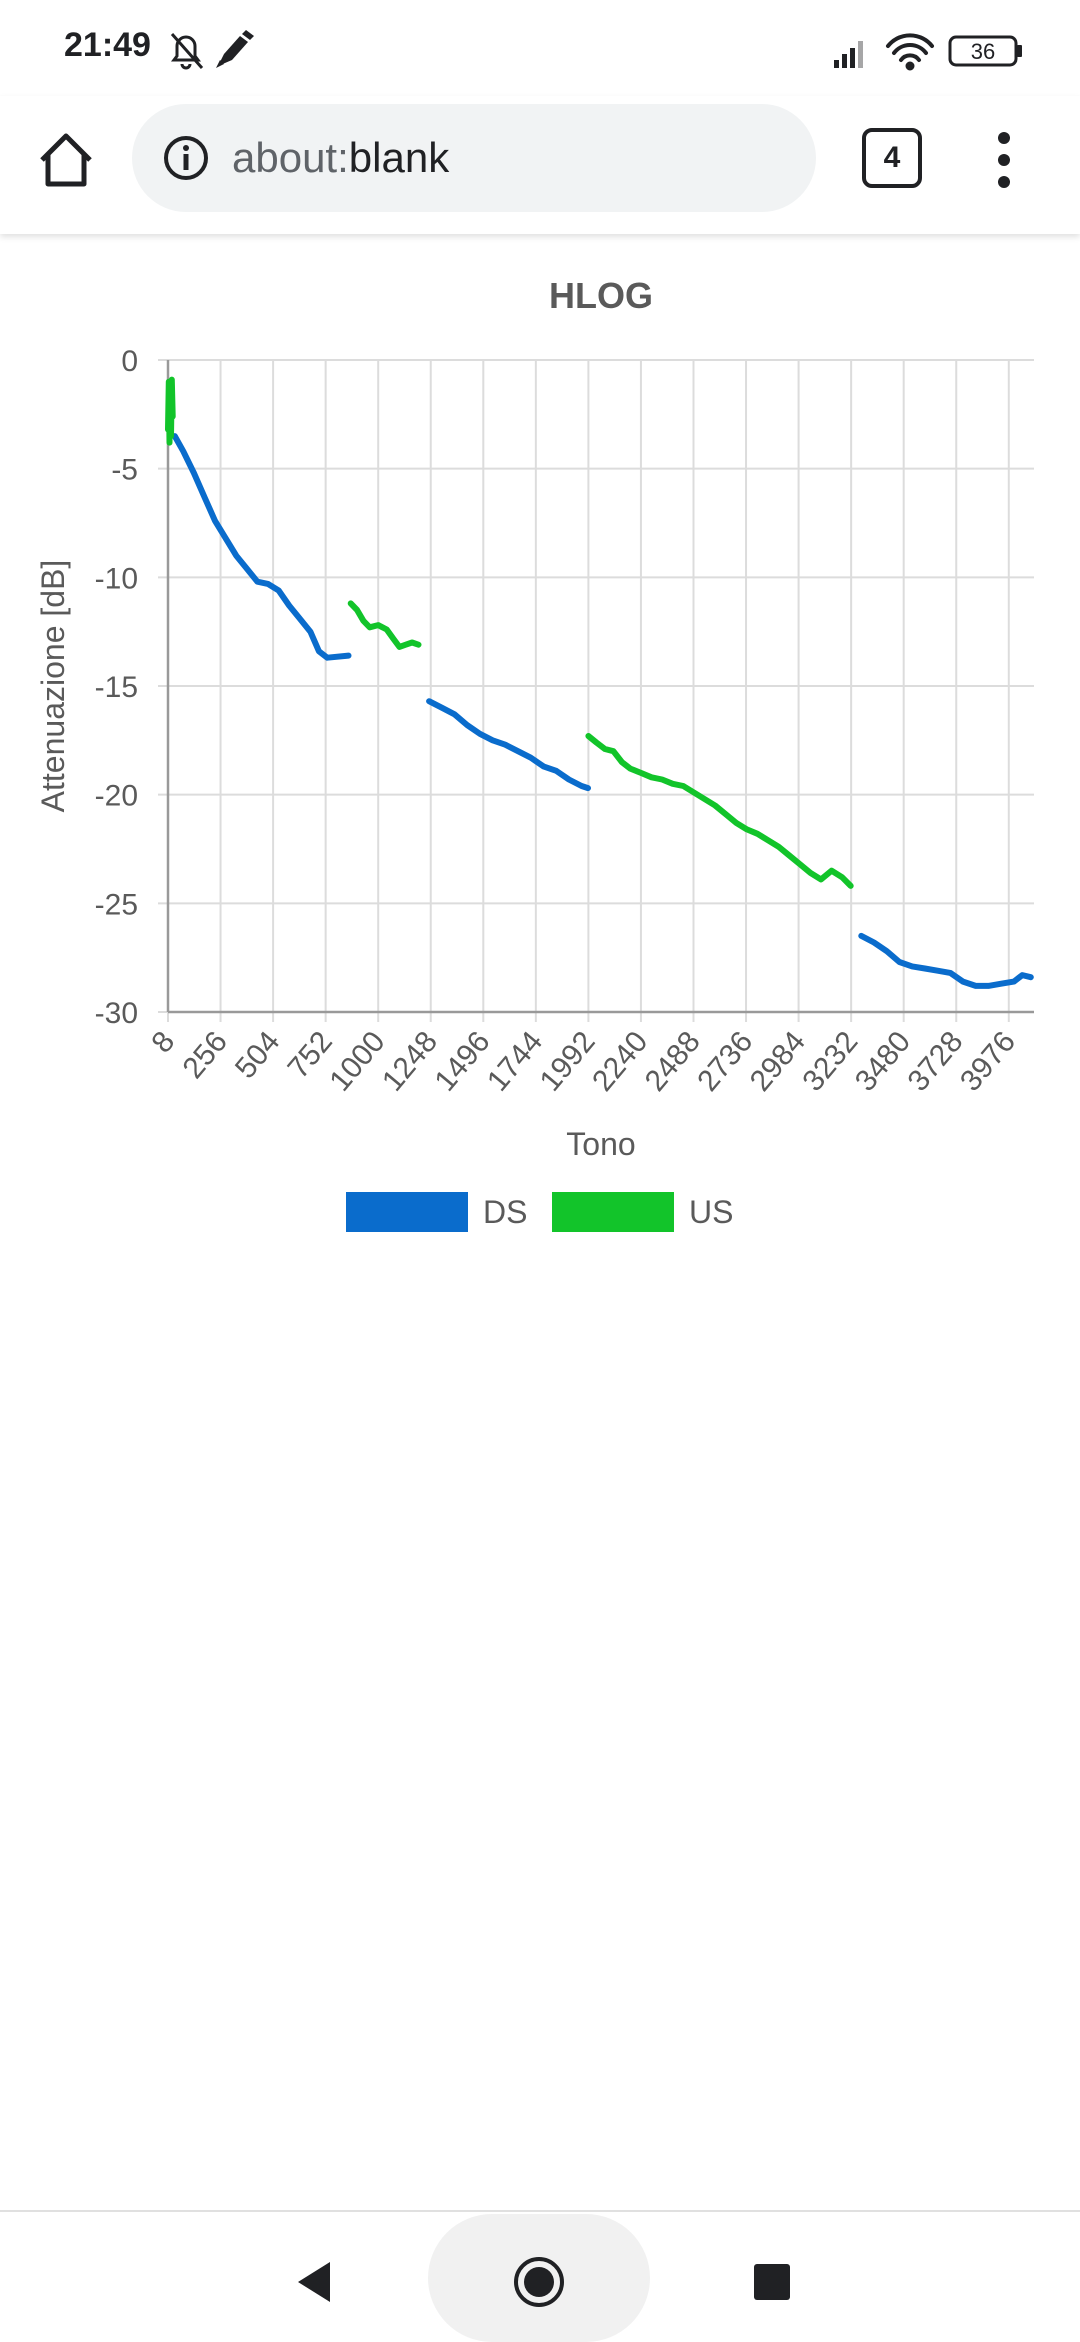  Describe the element at coordinates (116, 687) in the screenshot. I see `y-tick-label: -15` at that location.